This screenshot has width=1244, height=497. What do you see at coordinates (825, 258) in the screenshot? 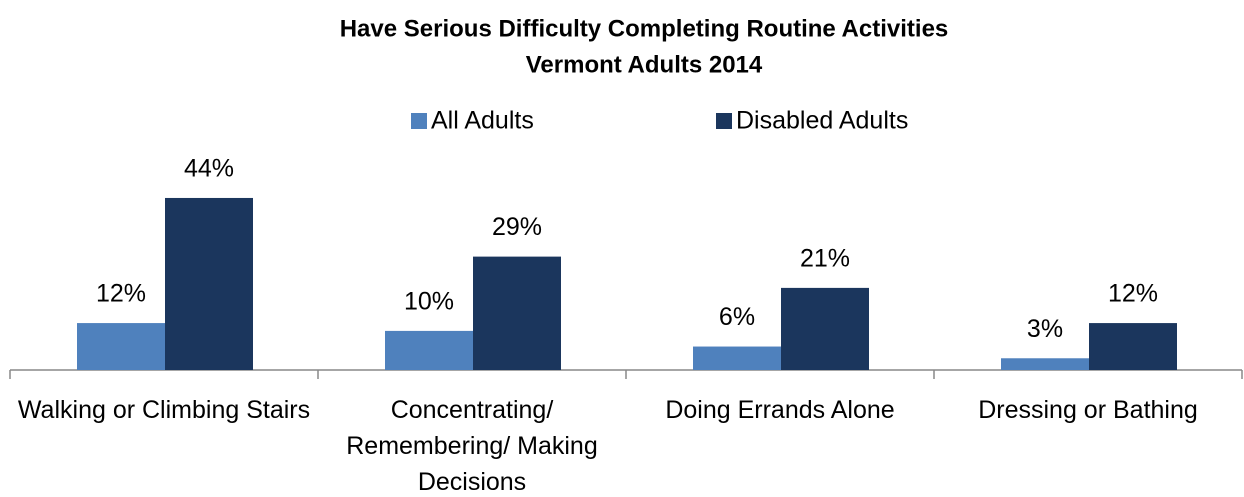
I see `value-label: 21%` at bounding box center [825, 258].